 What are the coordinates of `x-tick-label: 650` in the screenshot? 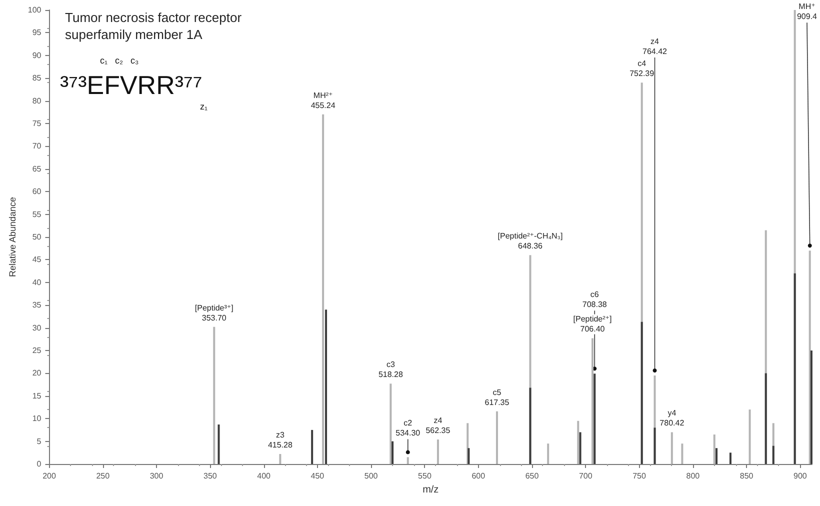 It's located at (532, 476).